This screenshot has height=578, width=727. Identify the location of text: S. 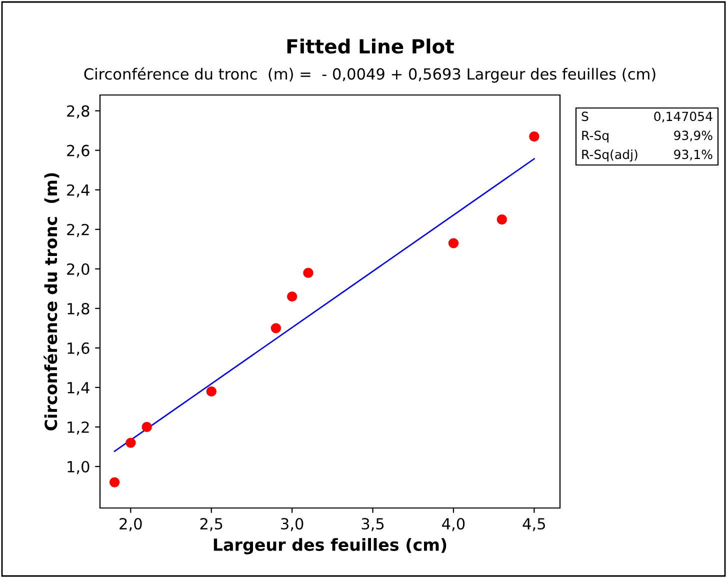
(585, 117).